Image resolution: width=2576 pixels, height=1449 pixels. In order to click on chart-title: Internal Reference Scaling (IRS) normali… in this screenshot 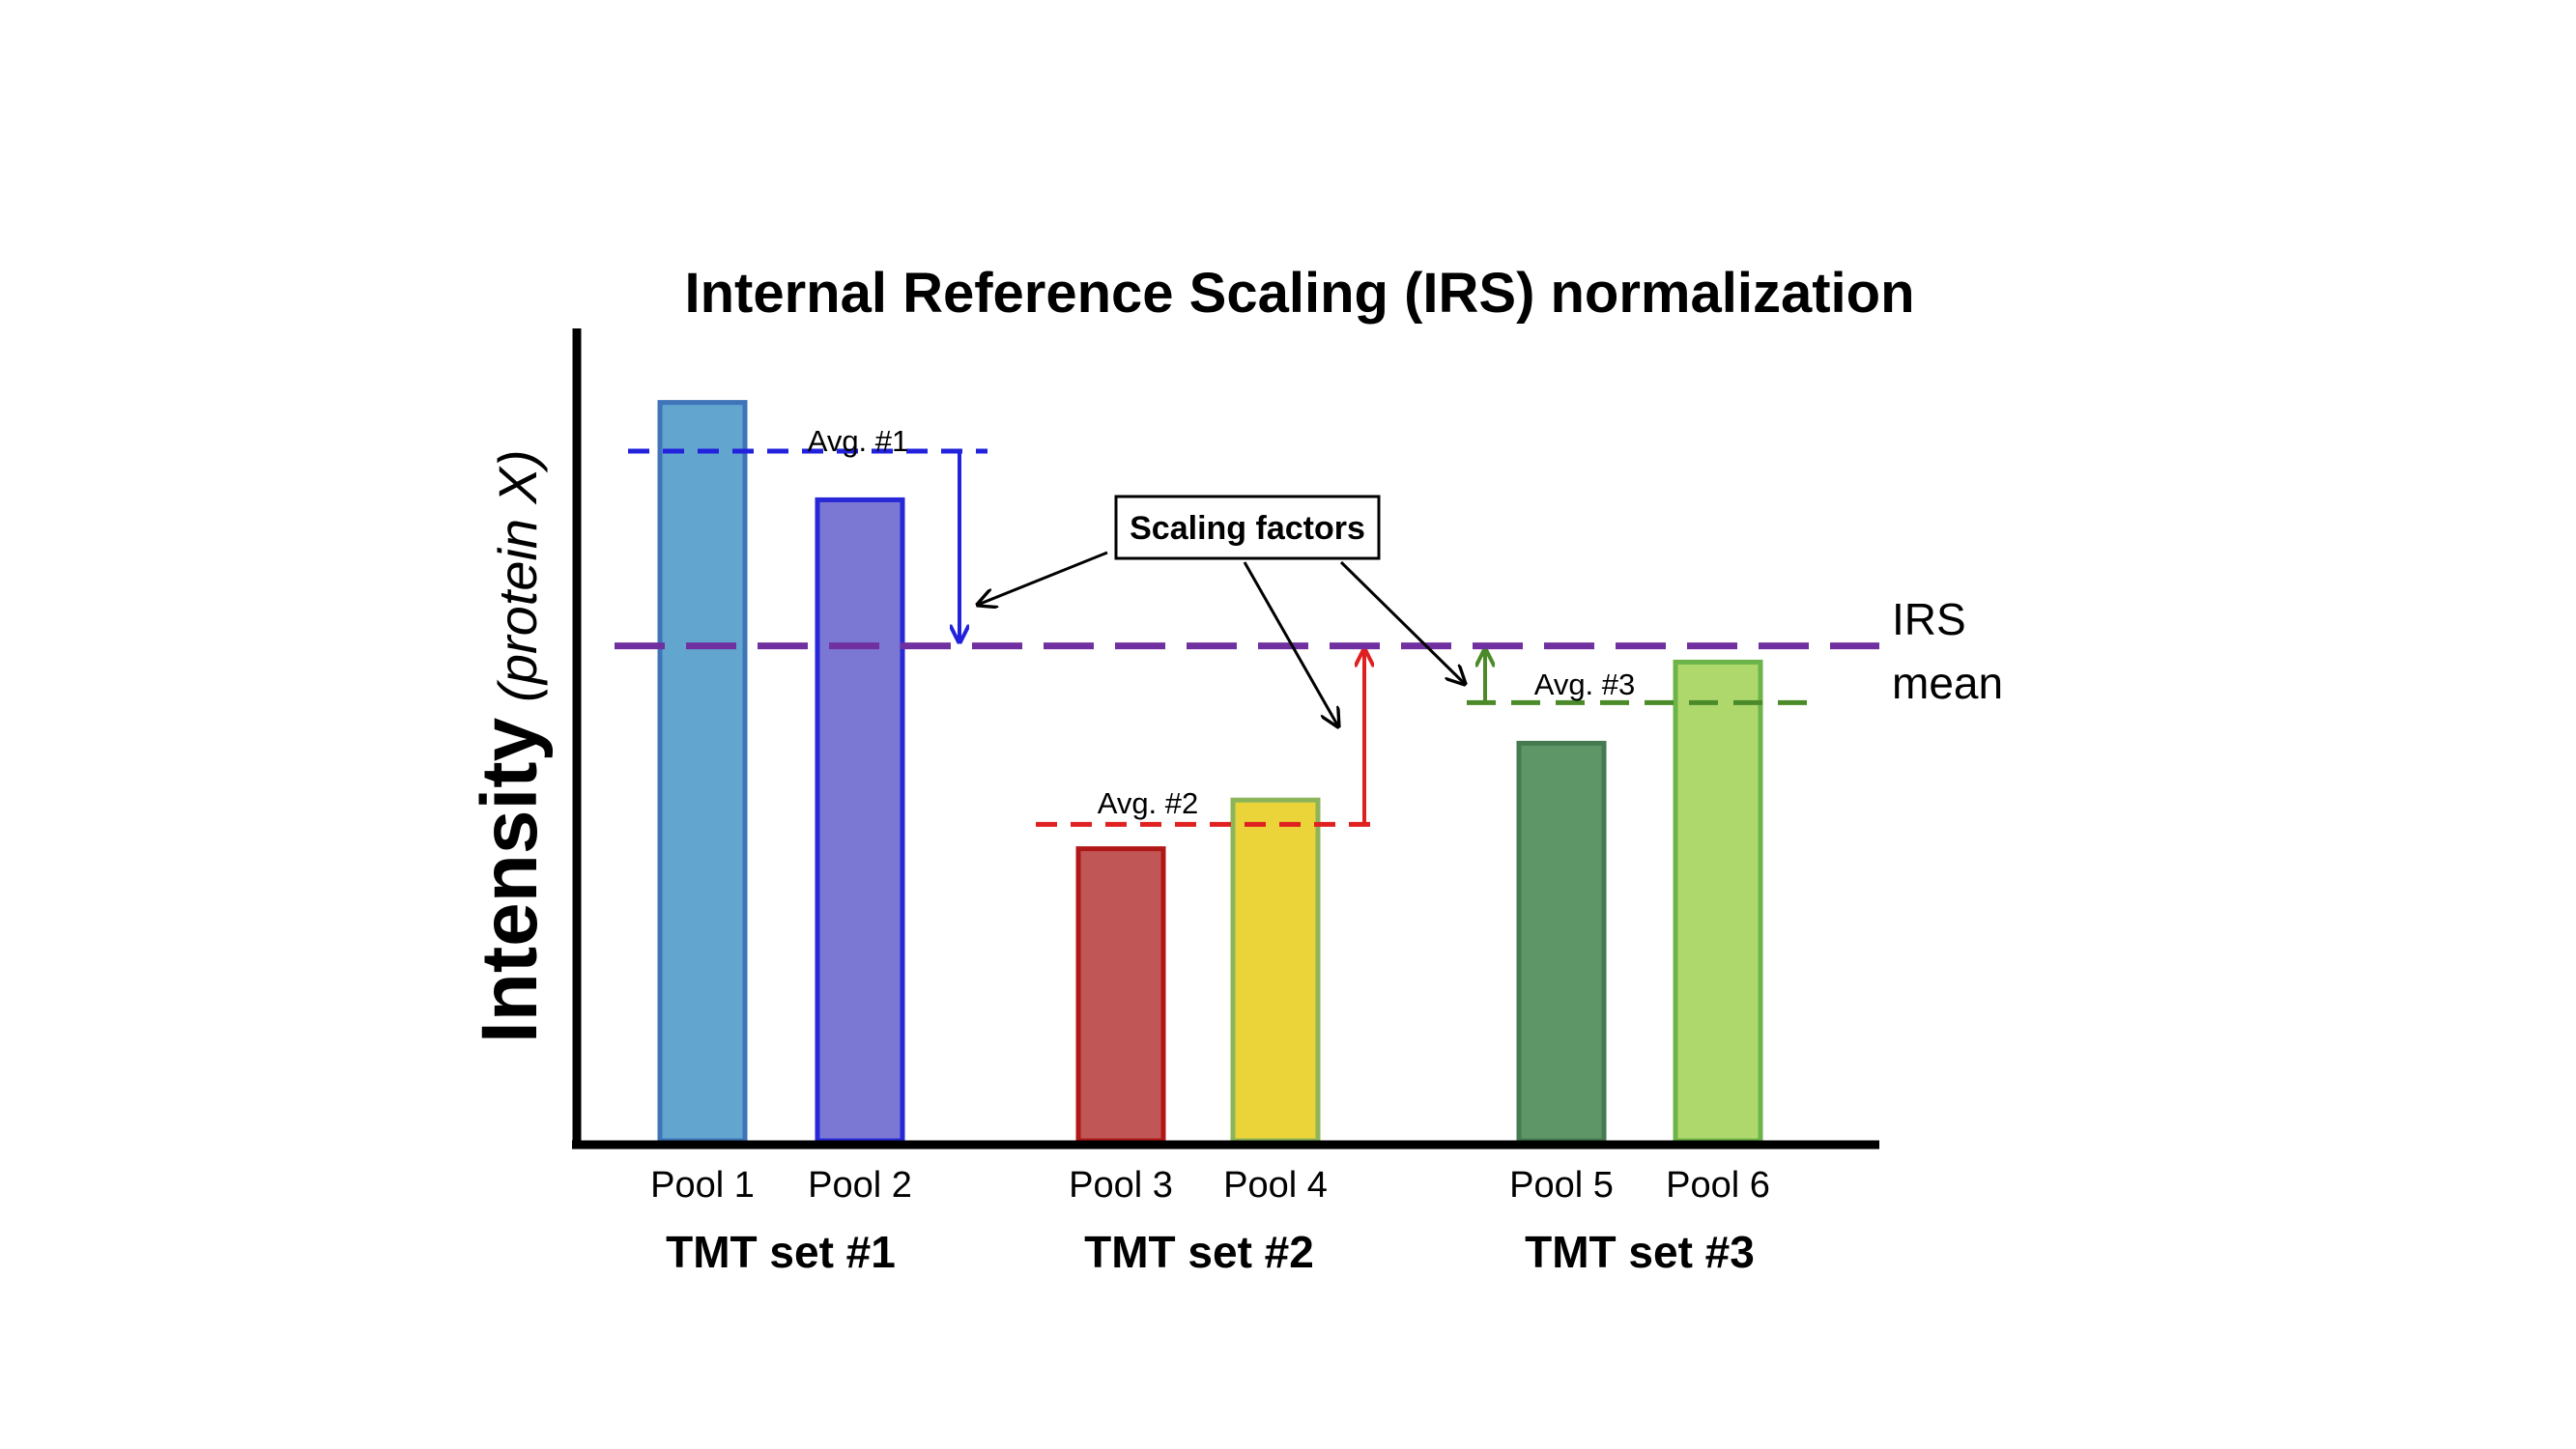, I will do `click(1299, 293)`.